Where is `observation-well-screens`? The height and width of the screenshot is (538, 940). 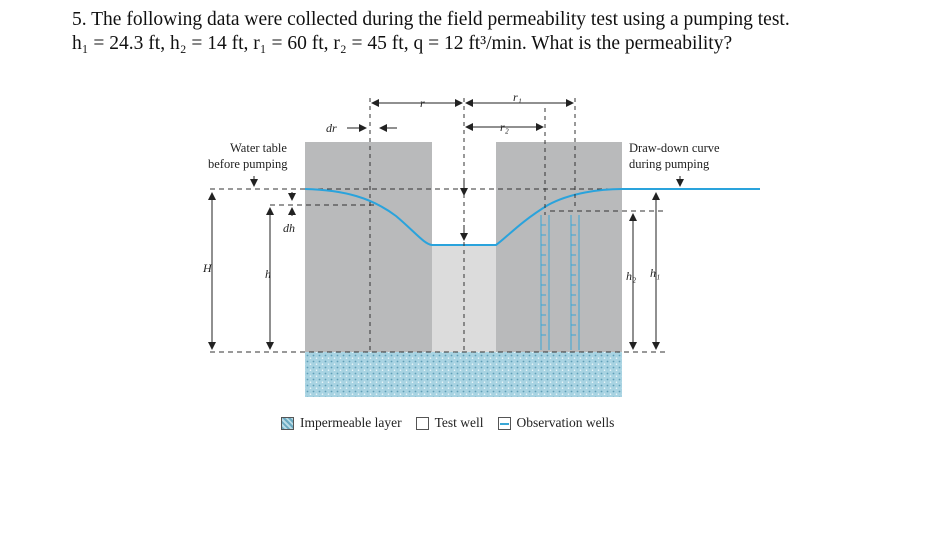 observation-well-screens is located at coordinates (560, 282).